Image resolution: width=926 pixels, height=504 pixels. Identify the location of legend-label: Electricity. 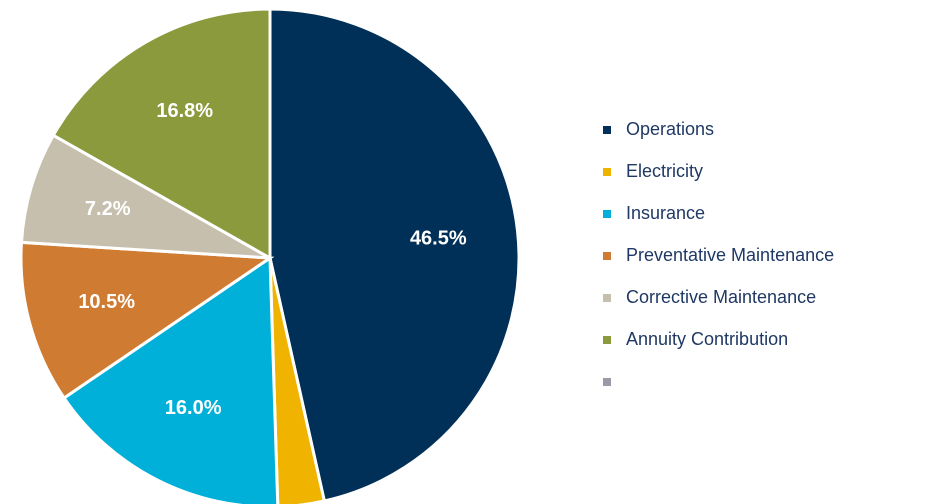
(664, 171).